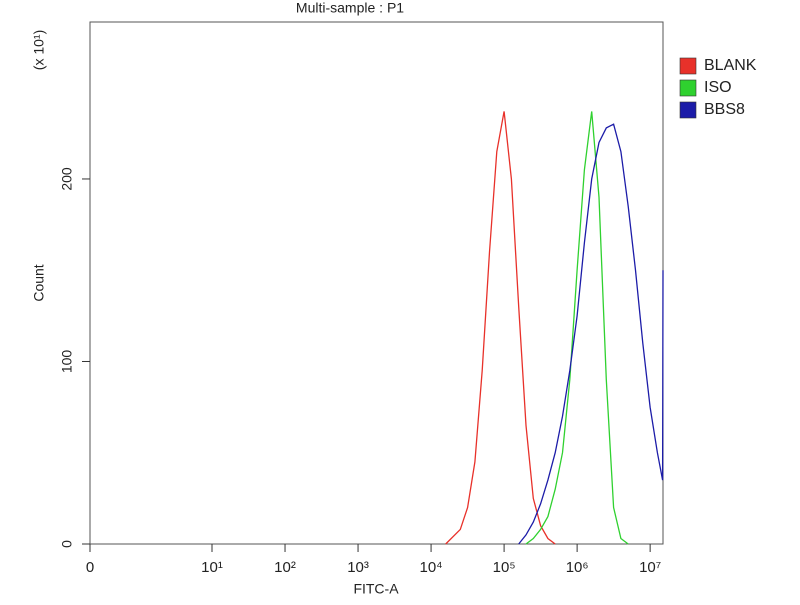 Image resolution: width=800 pixels, height=605 pixels. I want to click on x-tick-label: 10⁶, so click(577, 567).